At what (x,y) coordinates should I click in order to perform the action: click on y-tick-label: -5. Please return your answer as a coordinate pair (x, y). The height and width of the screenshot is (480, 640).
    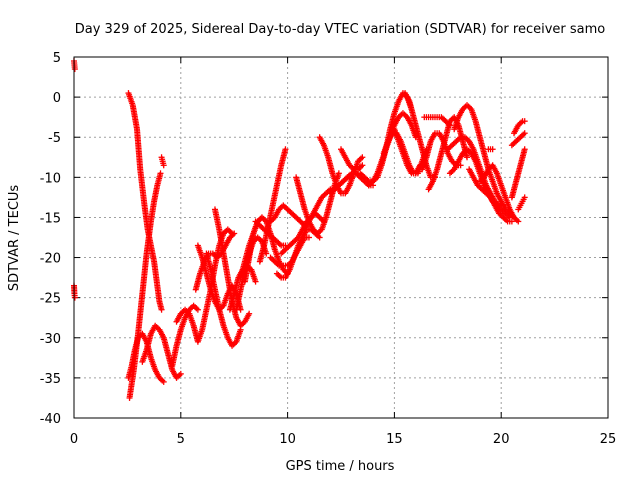
    Looking at the image, I should click on (54, 138).